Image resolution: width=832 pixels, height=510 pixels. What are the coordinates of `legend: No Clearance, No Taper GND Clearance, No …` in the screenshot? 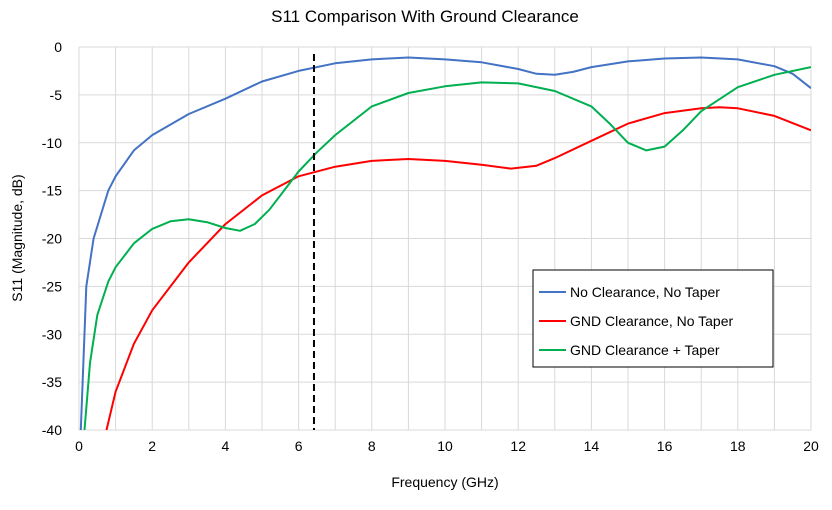 It's located at (653, 318).